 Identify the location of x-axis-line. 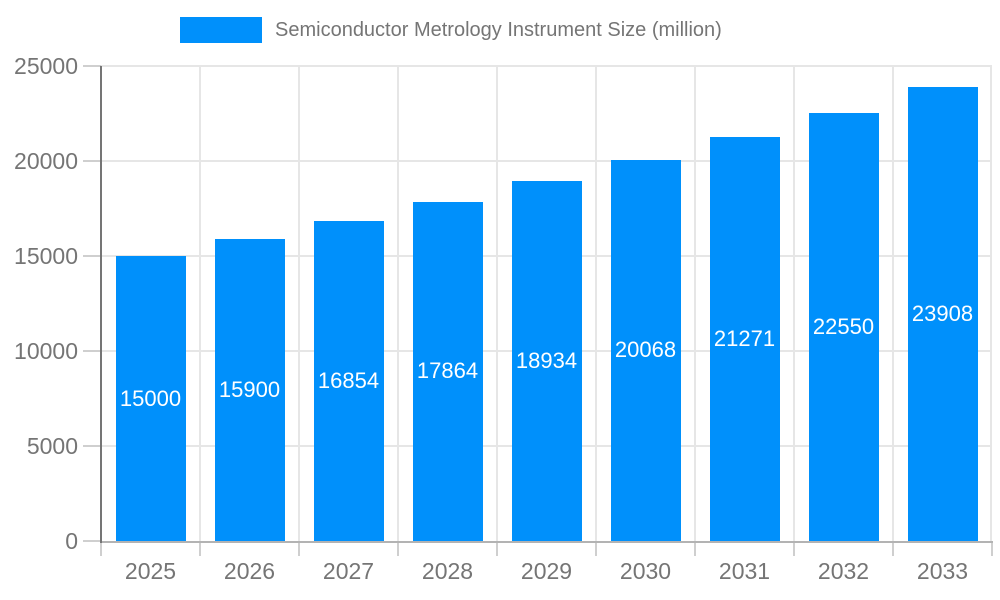
(546, 542).